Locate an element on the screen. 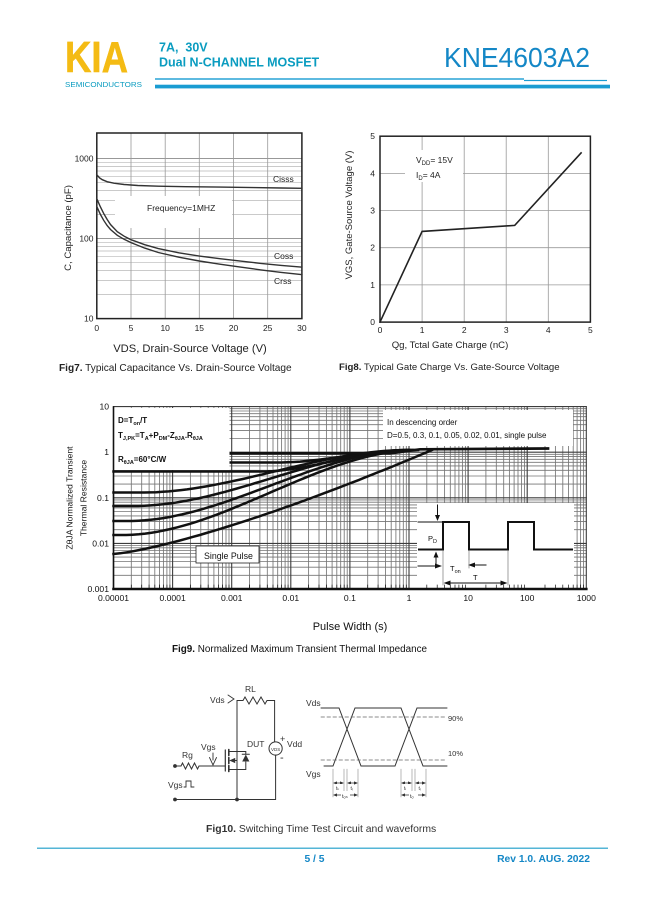  svg-text: Rev 1.0. AUG. 2022 is located at coordinates (543, 859).